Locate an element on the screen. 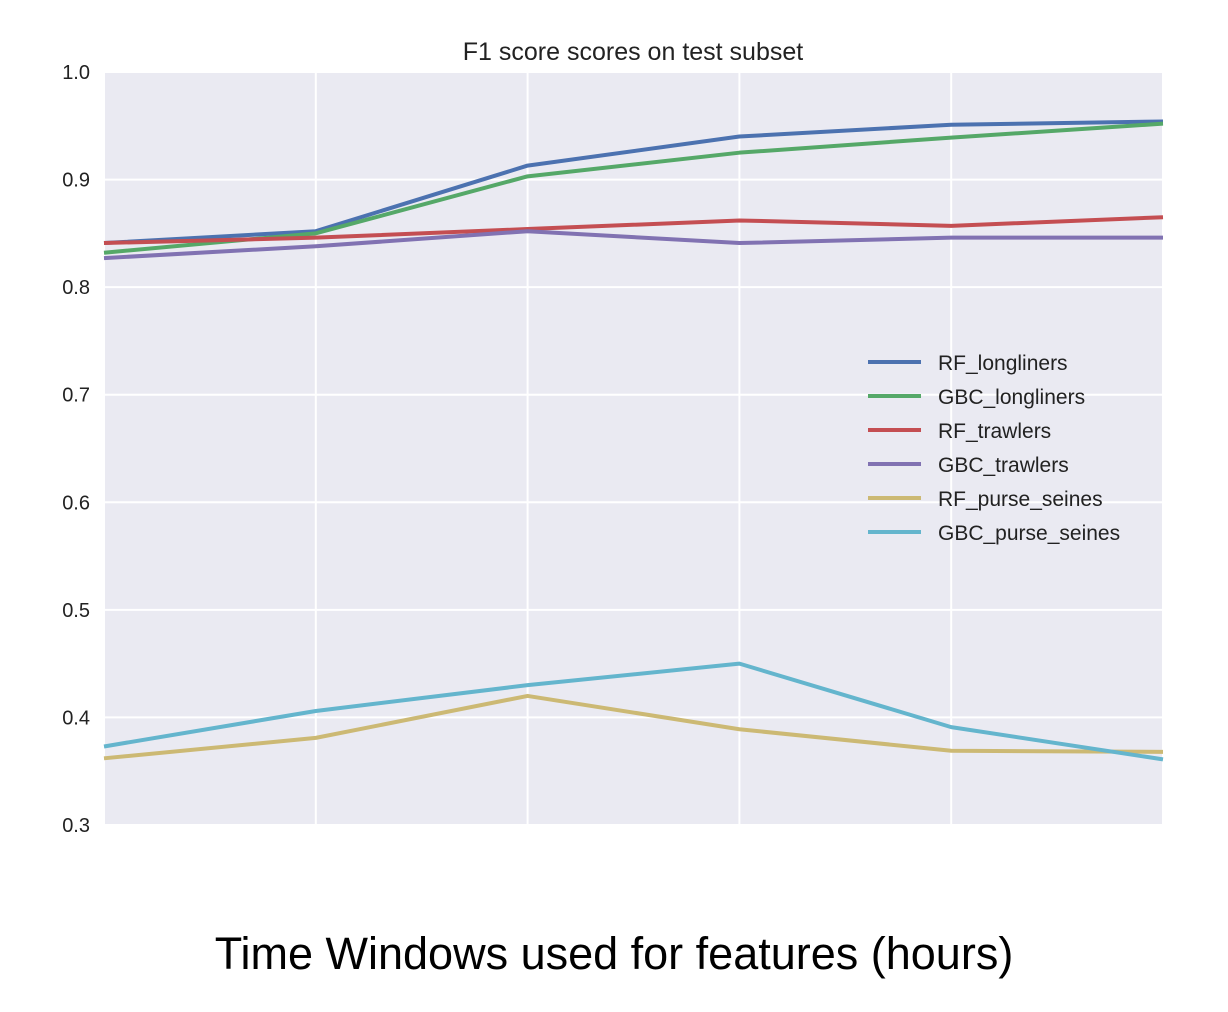 Image resolution: width=1228 pixels, height=1012 pixels. y-tick-label: 0.6 is located at coordinates (76, 503).